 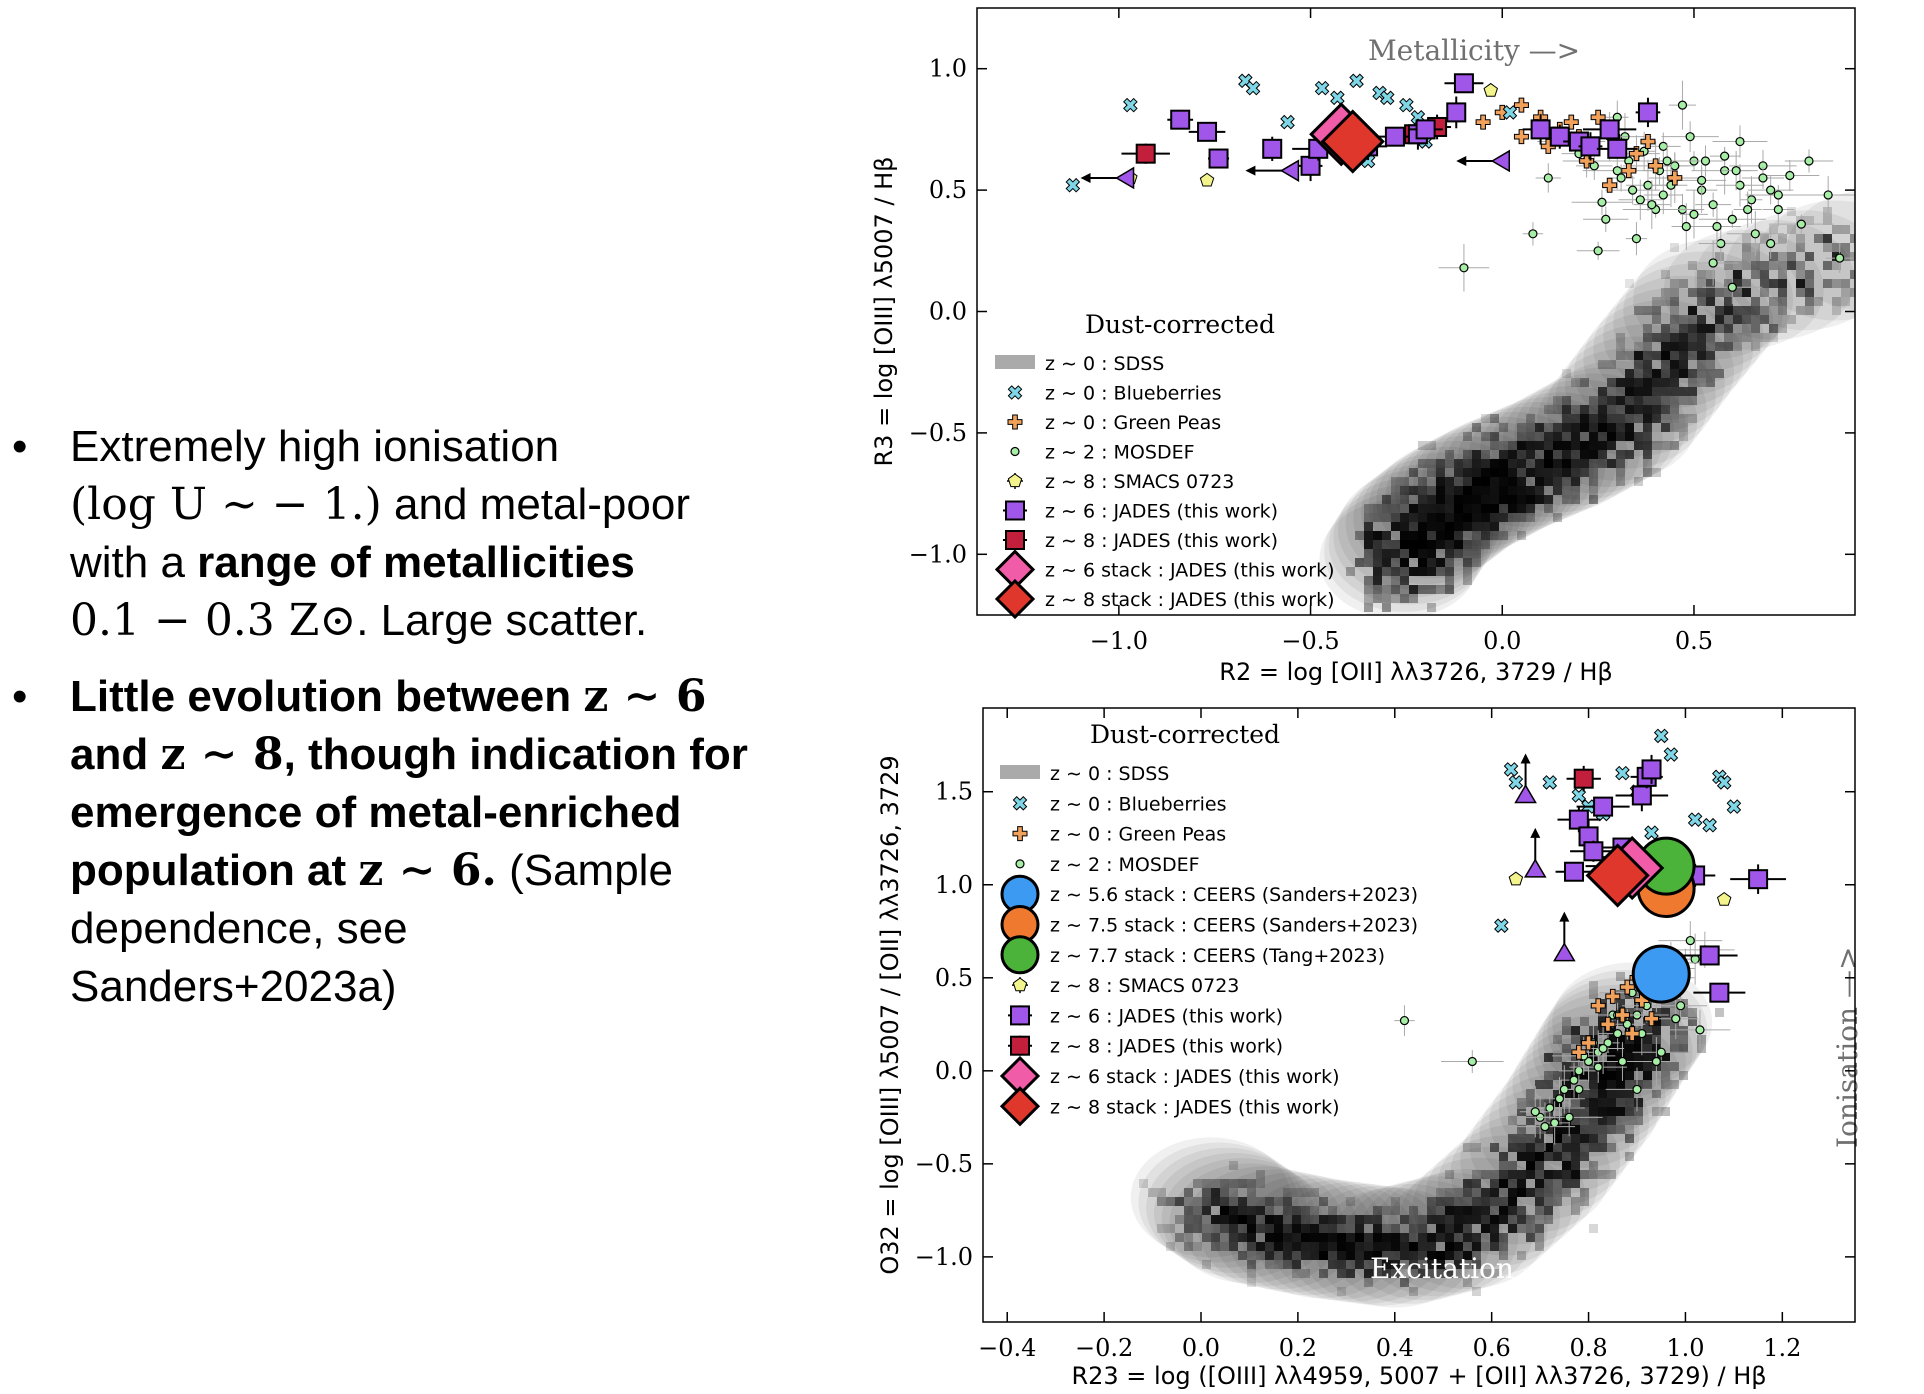 I want to click on bullet-run: 0.1 − 0.3 Z⊙, so click(x=213, y=620).